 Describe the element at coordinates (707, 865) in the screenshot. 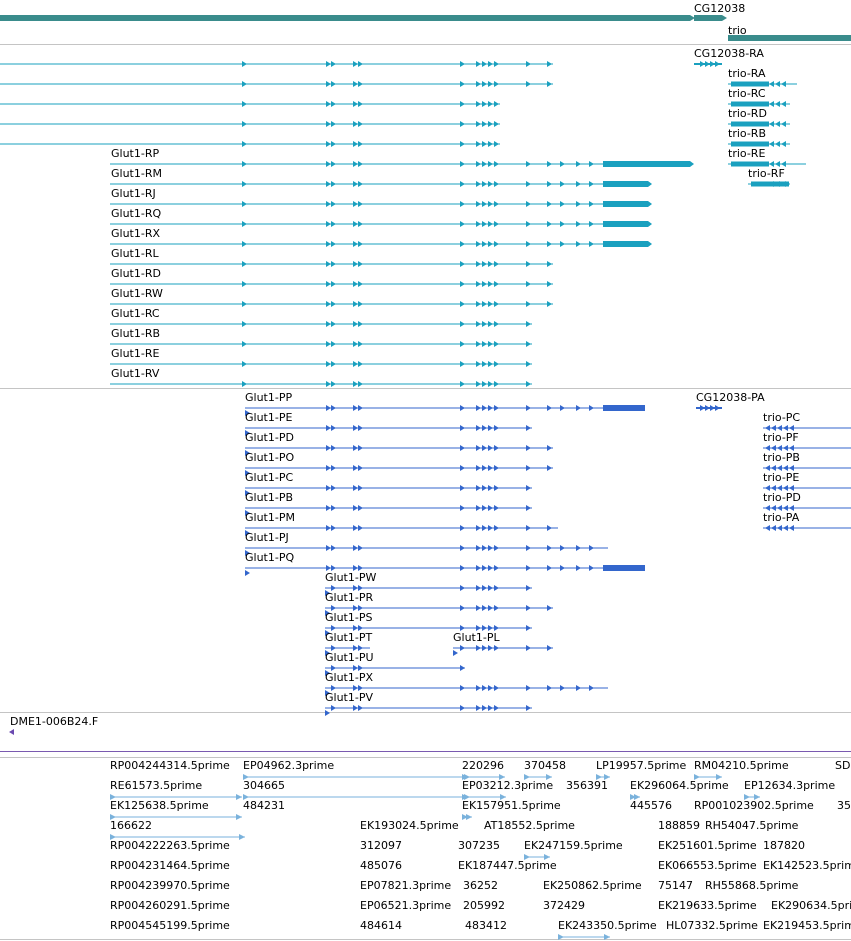

I see `est-label: EK066553.5prime` at that location.